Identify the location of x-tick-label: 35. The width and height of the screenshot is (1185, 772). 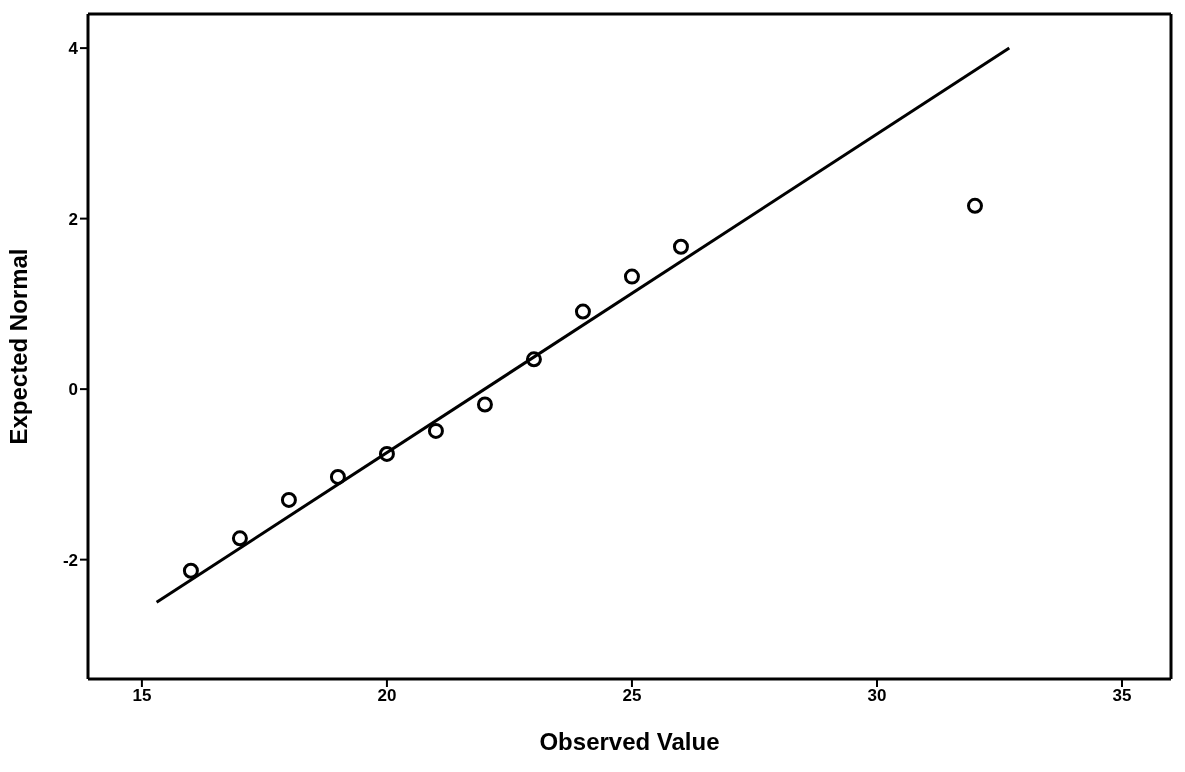
(1122, 696).